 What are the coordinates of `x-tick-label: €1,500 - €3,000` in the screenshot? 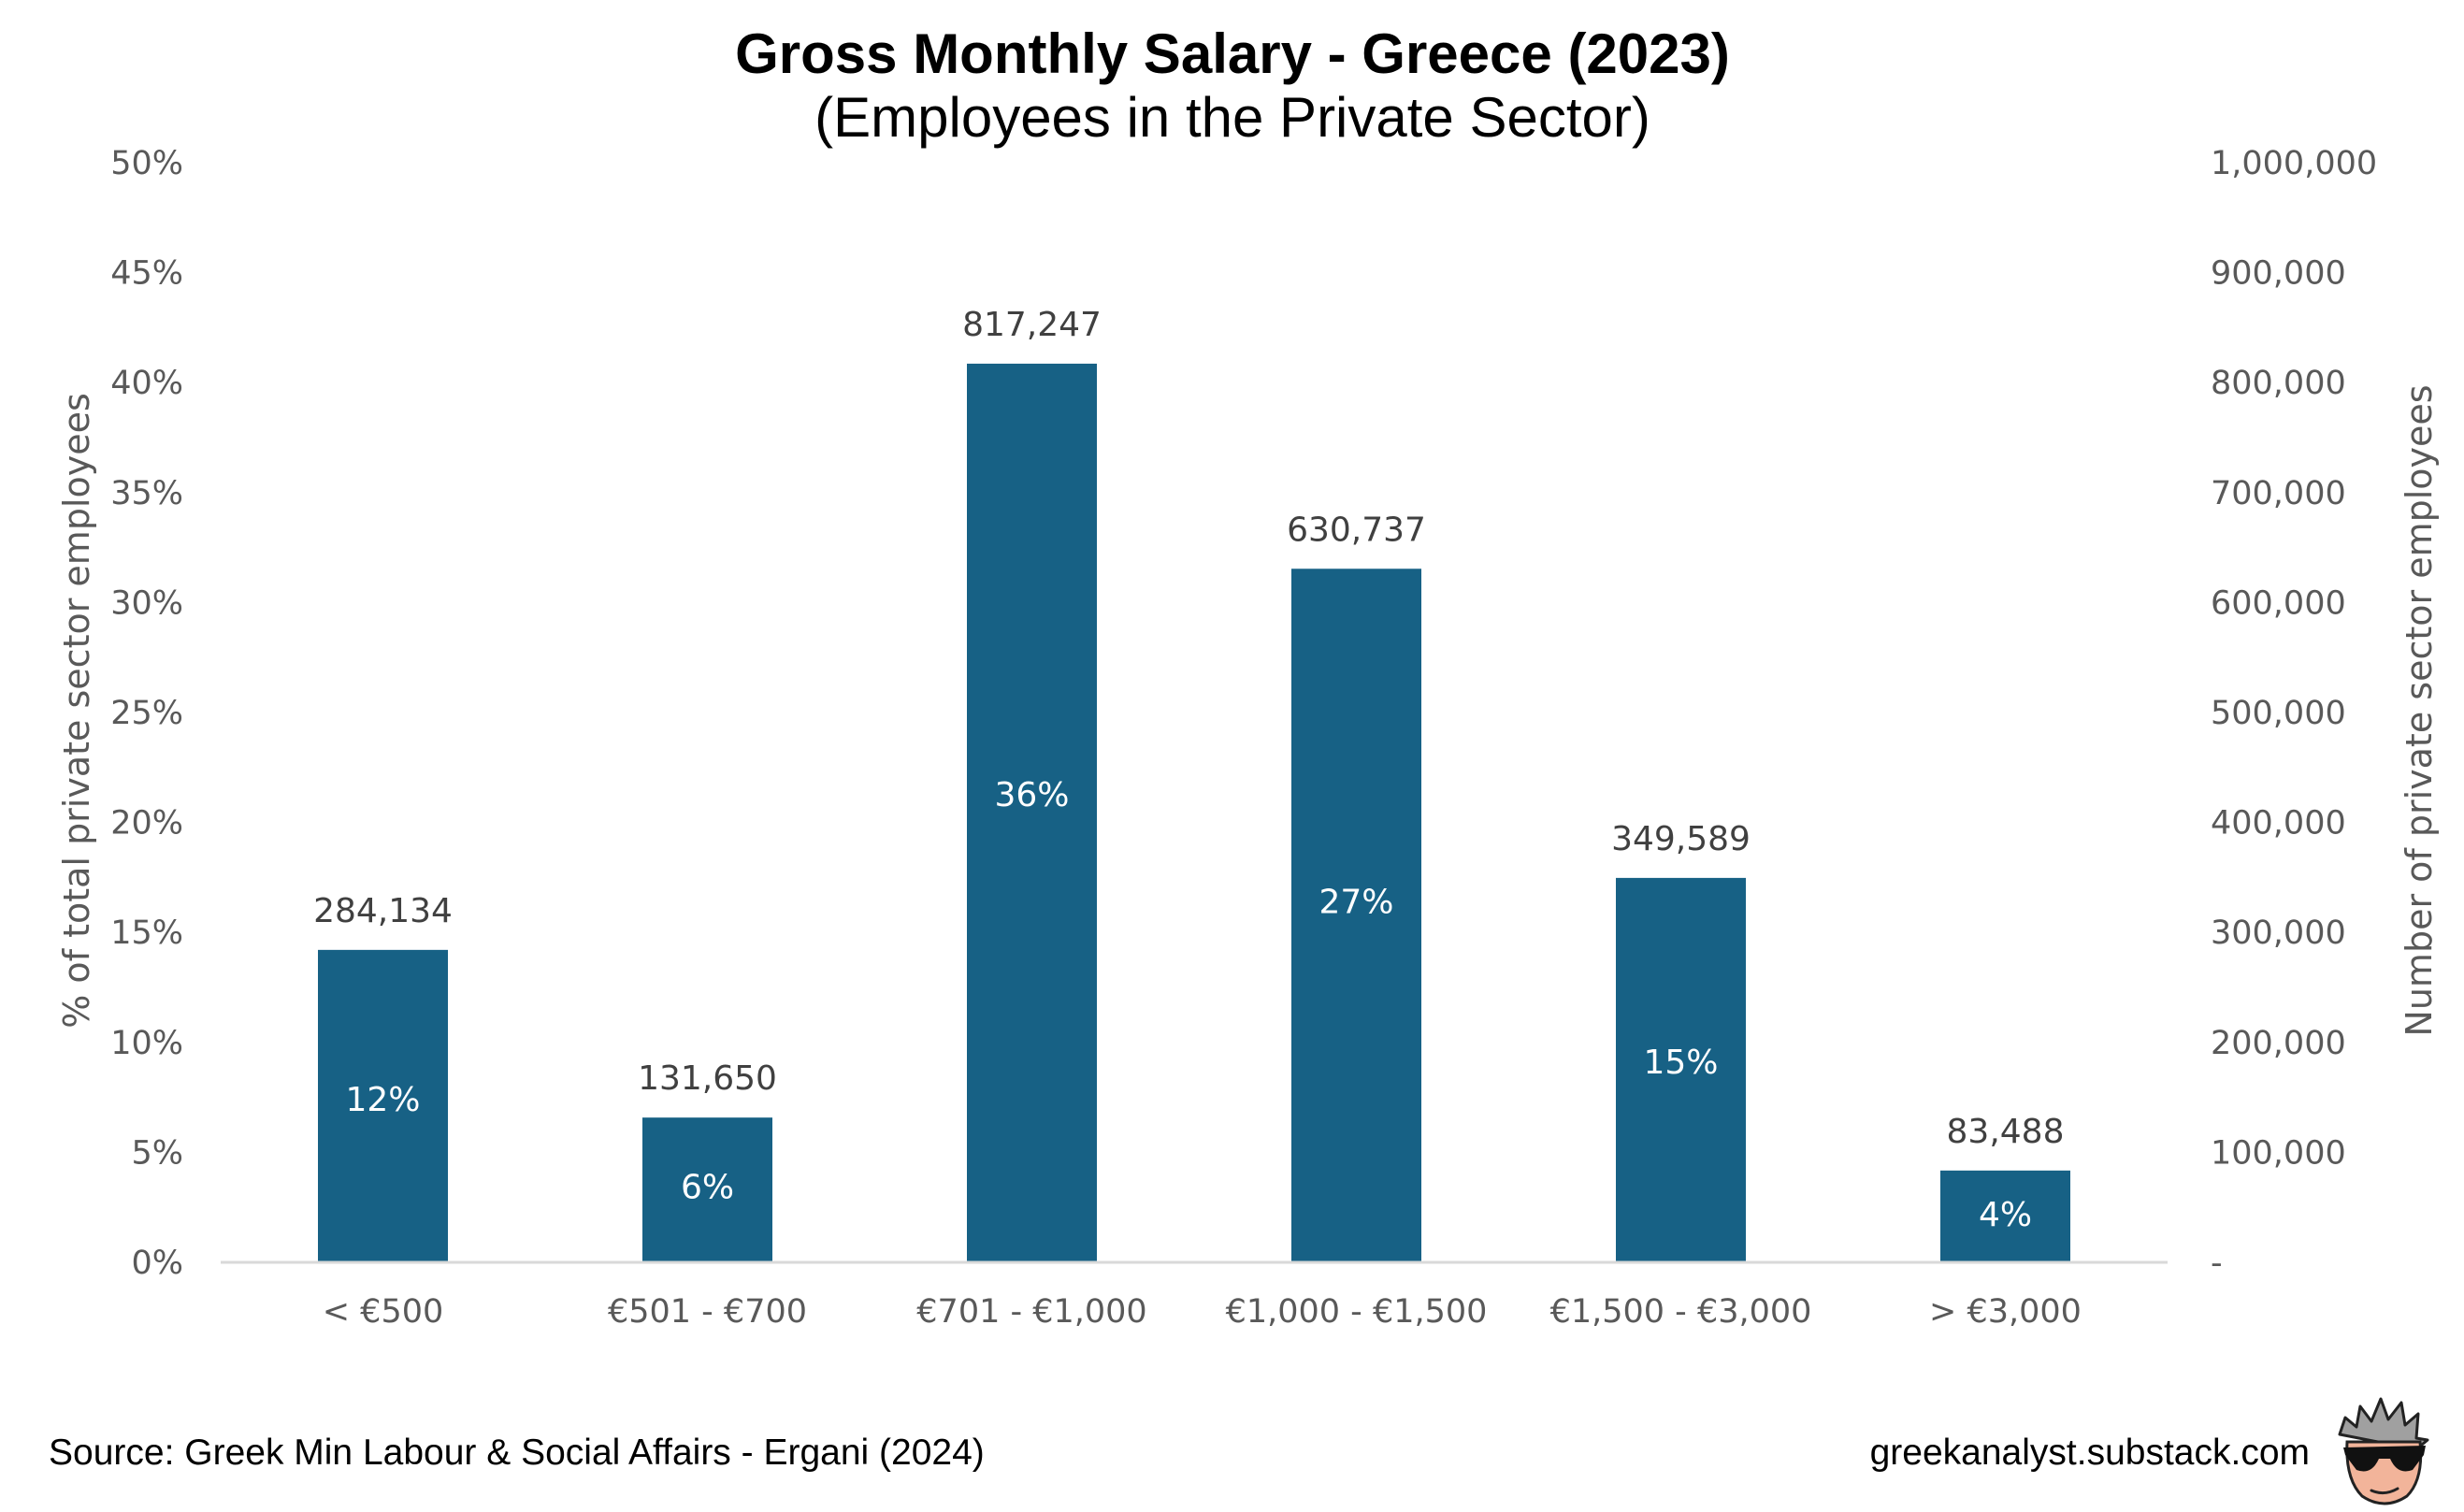 It's located at (1681, 1312).